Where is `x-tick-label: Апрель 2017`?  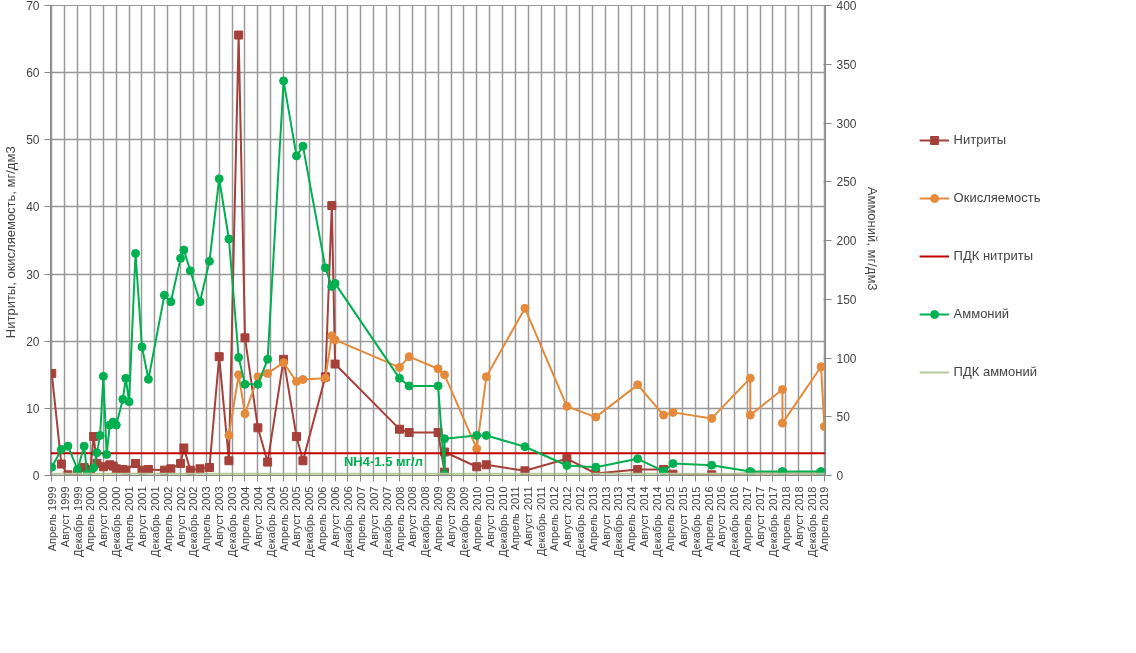
x-tick-label: Апрель 2017 is located at coordinates (747, 519).